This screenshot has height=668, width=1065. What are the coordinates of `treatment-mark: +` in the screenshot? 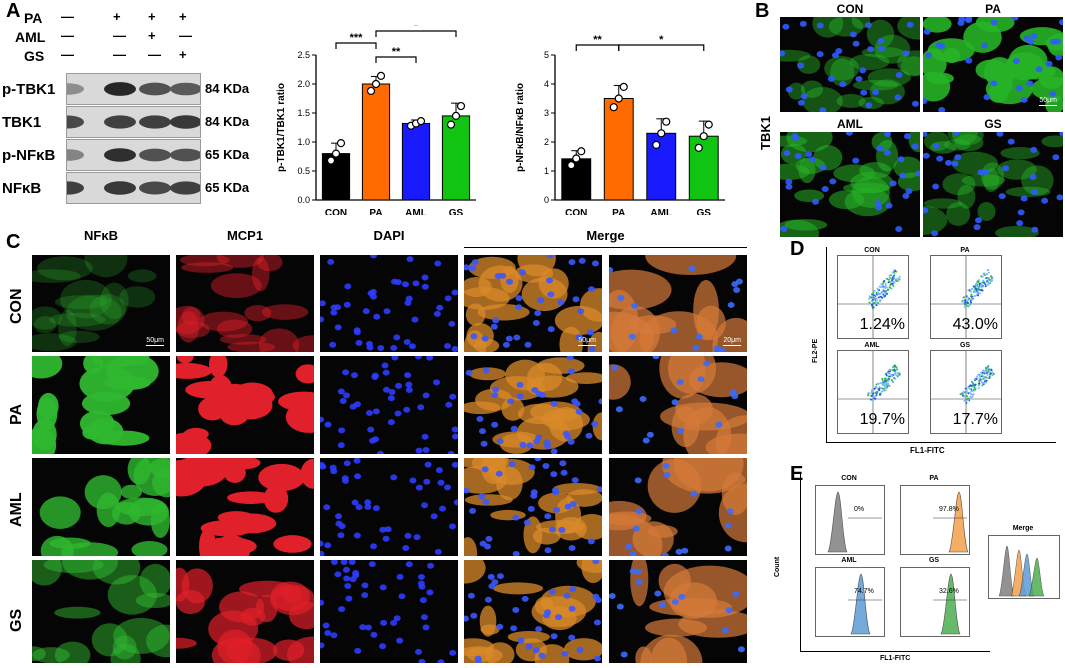 It's located at (152, 16).